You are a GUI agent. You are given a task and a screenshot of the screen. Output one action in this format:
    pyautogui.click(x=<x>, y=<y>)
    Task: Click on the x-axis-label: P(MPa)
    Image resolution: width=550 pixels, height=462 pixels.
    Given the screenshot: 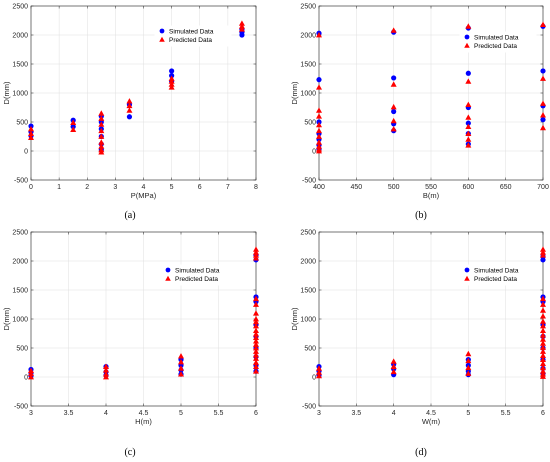 What is the action you would take?
    pyautogui.click(x=144, y=195)
    